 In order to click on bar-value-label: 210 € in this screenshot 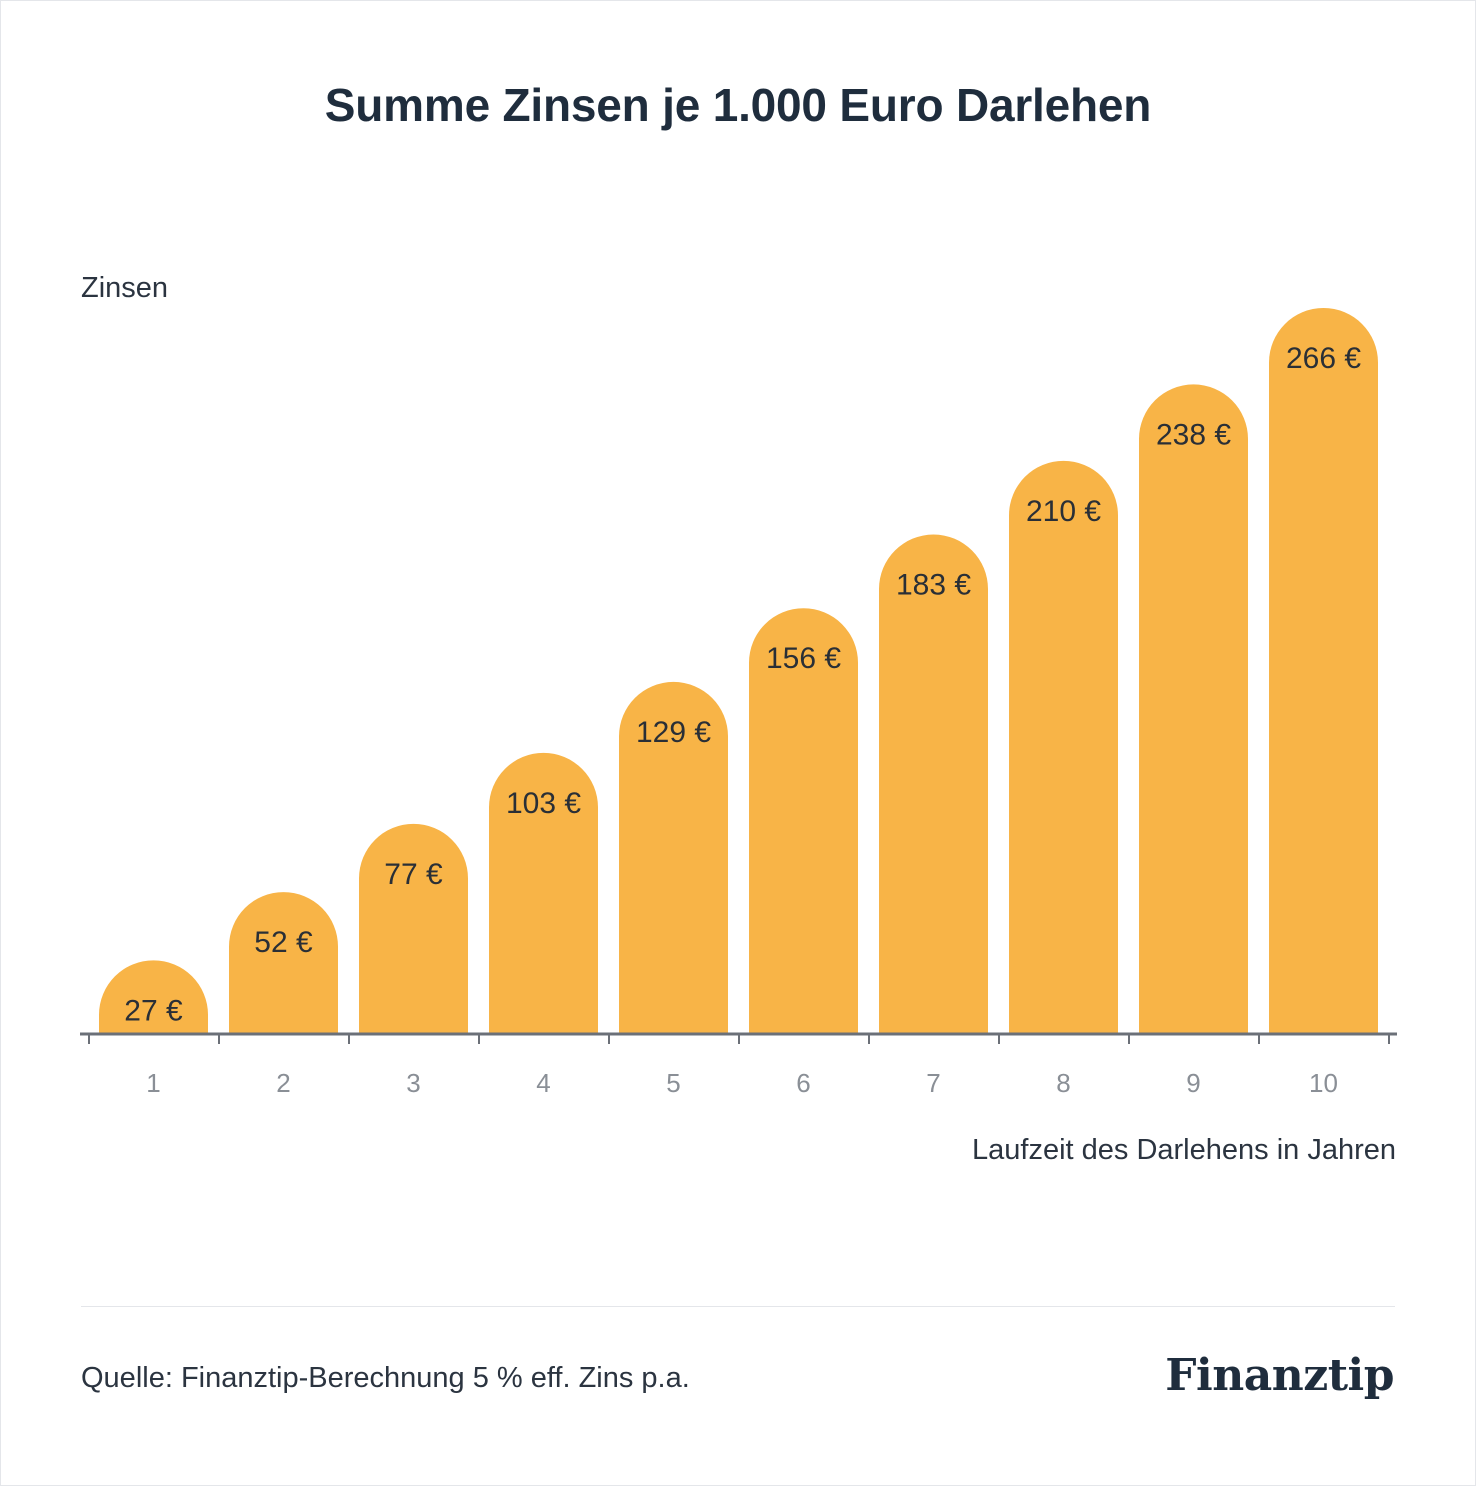, I will do `click(1063, 511)`.